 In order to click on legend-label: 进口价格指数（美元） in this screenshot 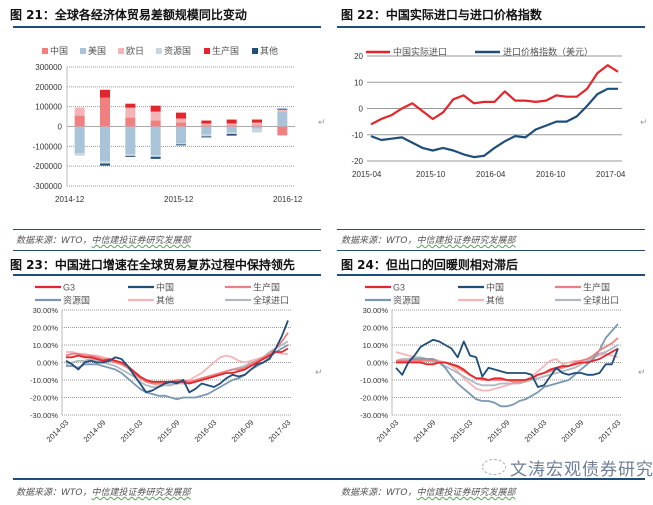, I will do `click(548, 51)`.